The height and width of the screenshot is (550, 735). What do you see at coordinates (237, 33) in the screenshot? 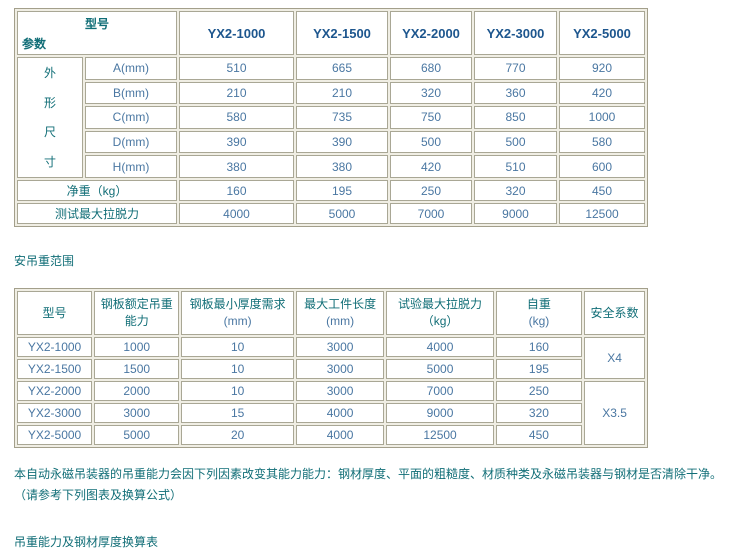
I see `model-header: YX2-1000` at bounding box center [237, 33].